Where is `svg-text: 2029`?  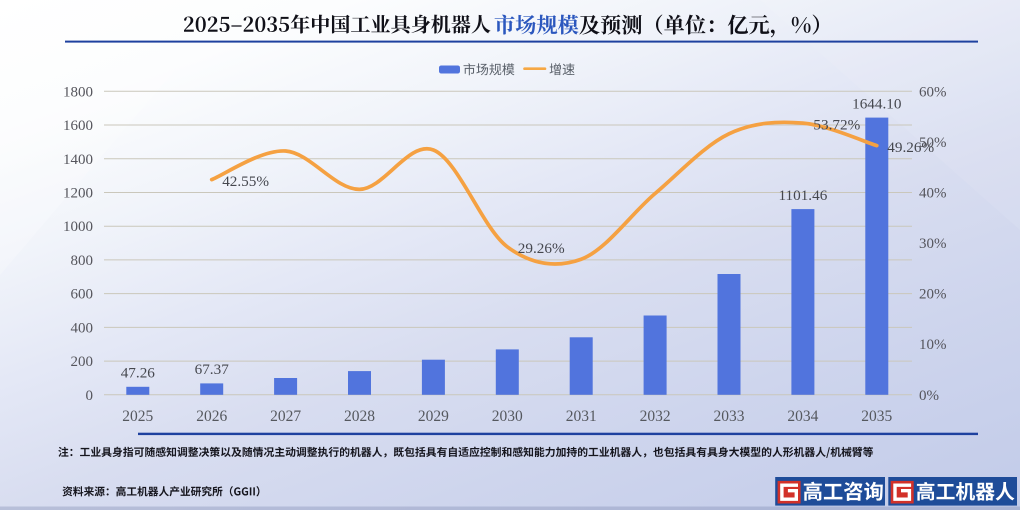
svg-text: 2029 is located at coordinates (433, 416).